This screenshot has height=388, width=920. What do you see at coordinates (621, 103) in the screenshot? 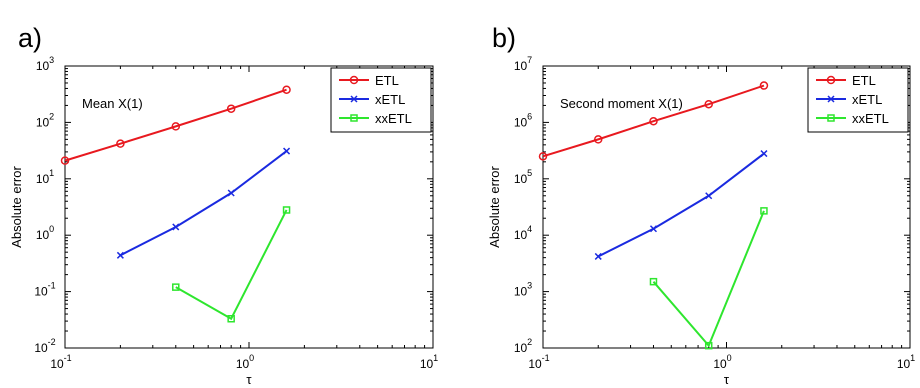
I see `plot-annotation: Second moment X(1)` at bounding box center [621, 103].